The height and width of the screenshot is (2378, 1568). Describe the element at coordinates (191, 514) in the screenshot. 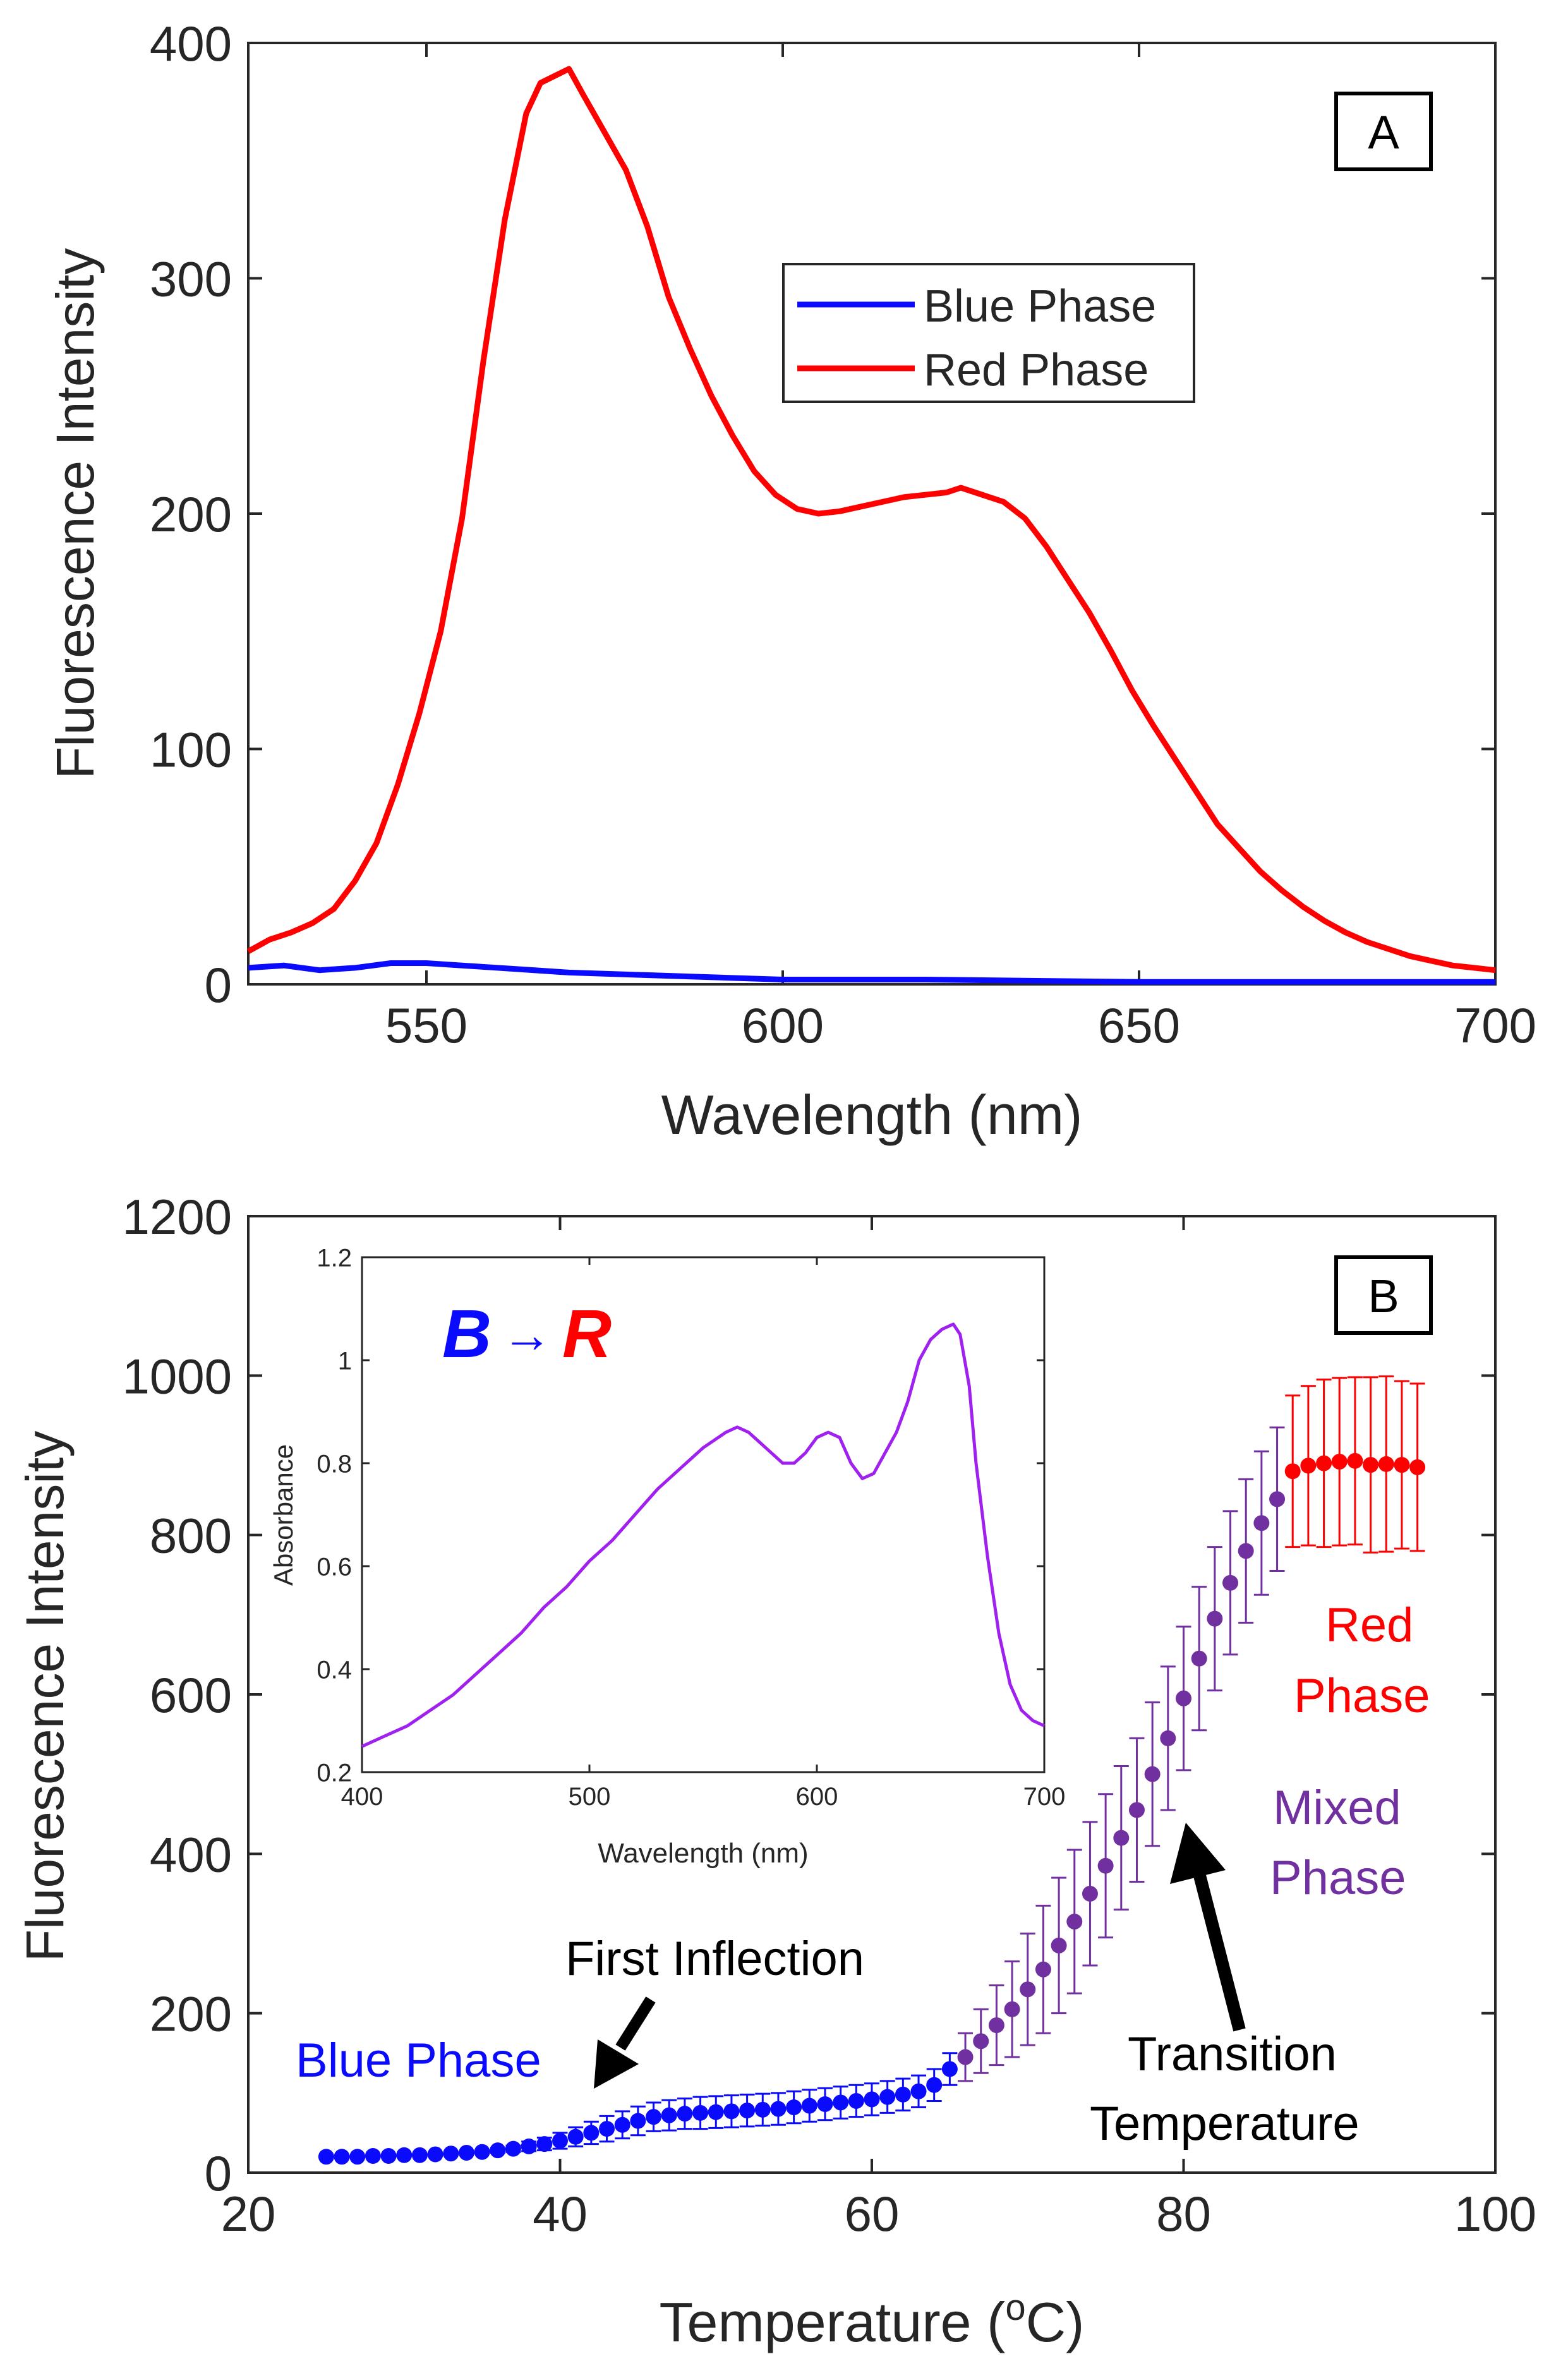

I see `y-tick-label: 200` at that location.